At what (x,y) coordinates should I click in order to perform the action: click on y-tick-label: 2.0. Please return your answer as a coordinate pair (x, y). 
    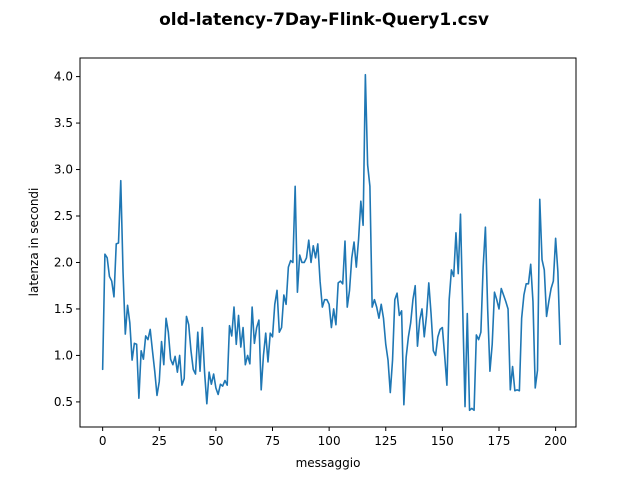
    Looking at the image, I should click on (63, 262).